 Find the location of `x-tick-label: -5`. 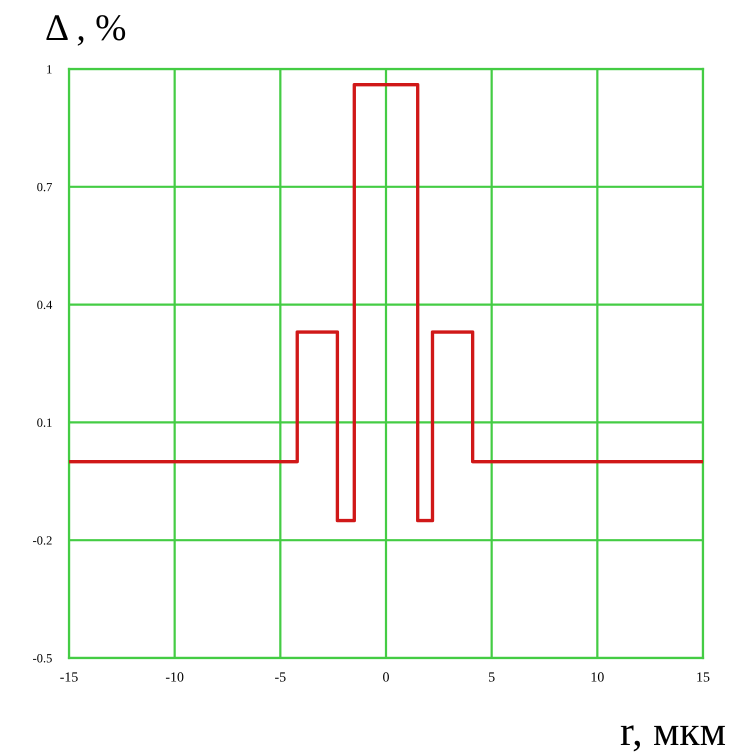

x-tick-label: -5 is located at coordinates (280, 677).